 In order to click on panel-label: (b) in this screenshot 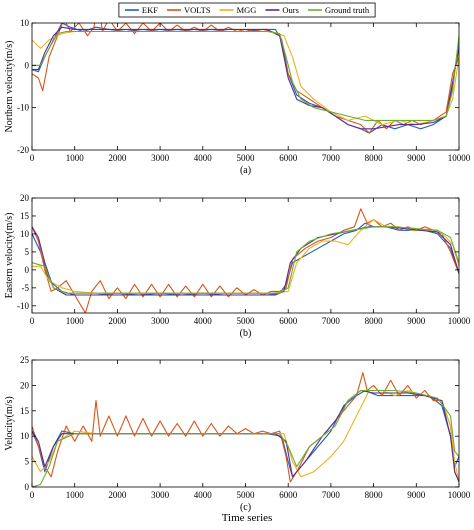, I will do `click(246, 333)`.